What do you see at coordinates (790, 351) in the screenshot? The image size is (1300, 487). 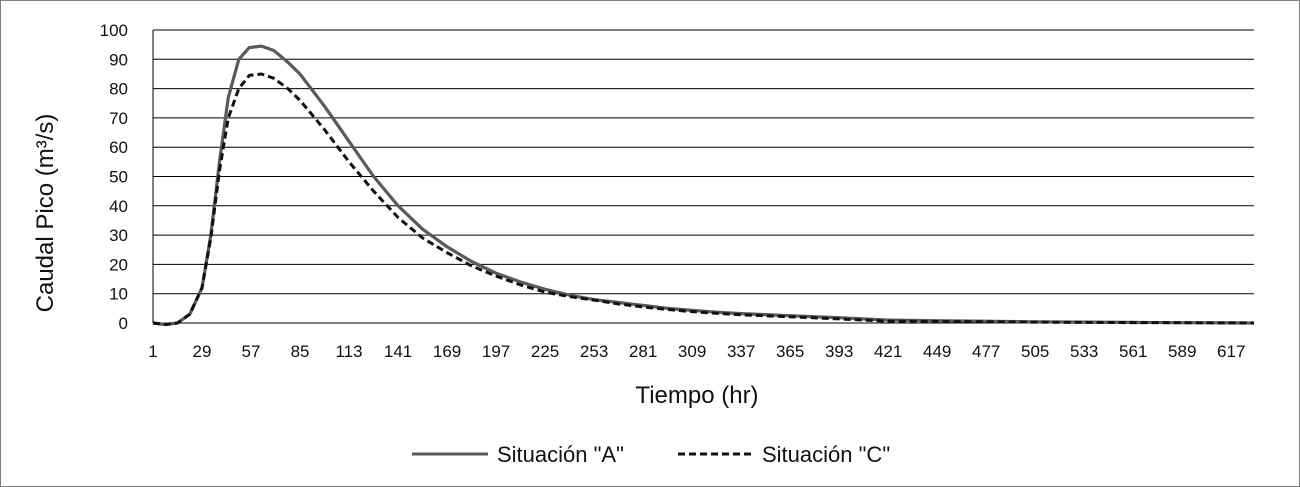 I see `x-tick-label: 365` at bounding box center [790, 351].